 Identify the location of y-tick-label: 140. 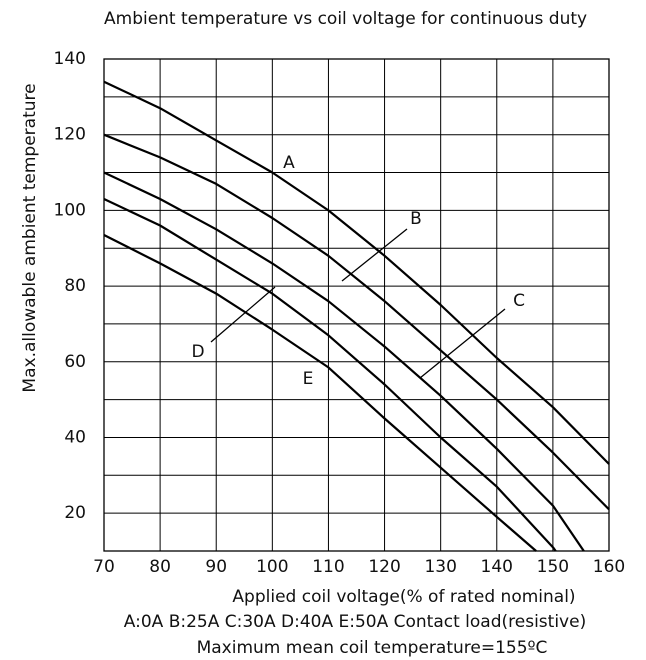
(70, 59).